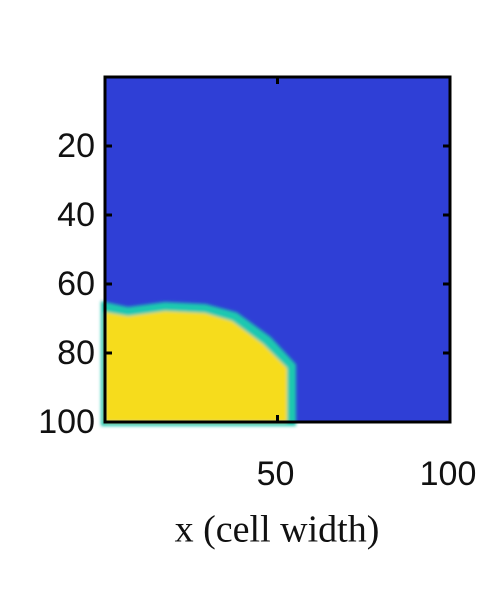 The height and width of the screenshot is (599, 498). I want to click on region-core, so click(196, 366).